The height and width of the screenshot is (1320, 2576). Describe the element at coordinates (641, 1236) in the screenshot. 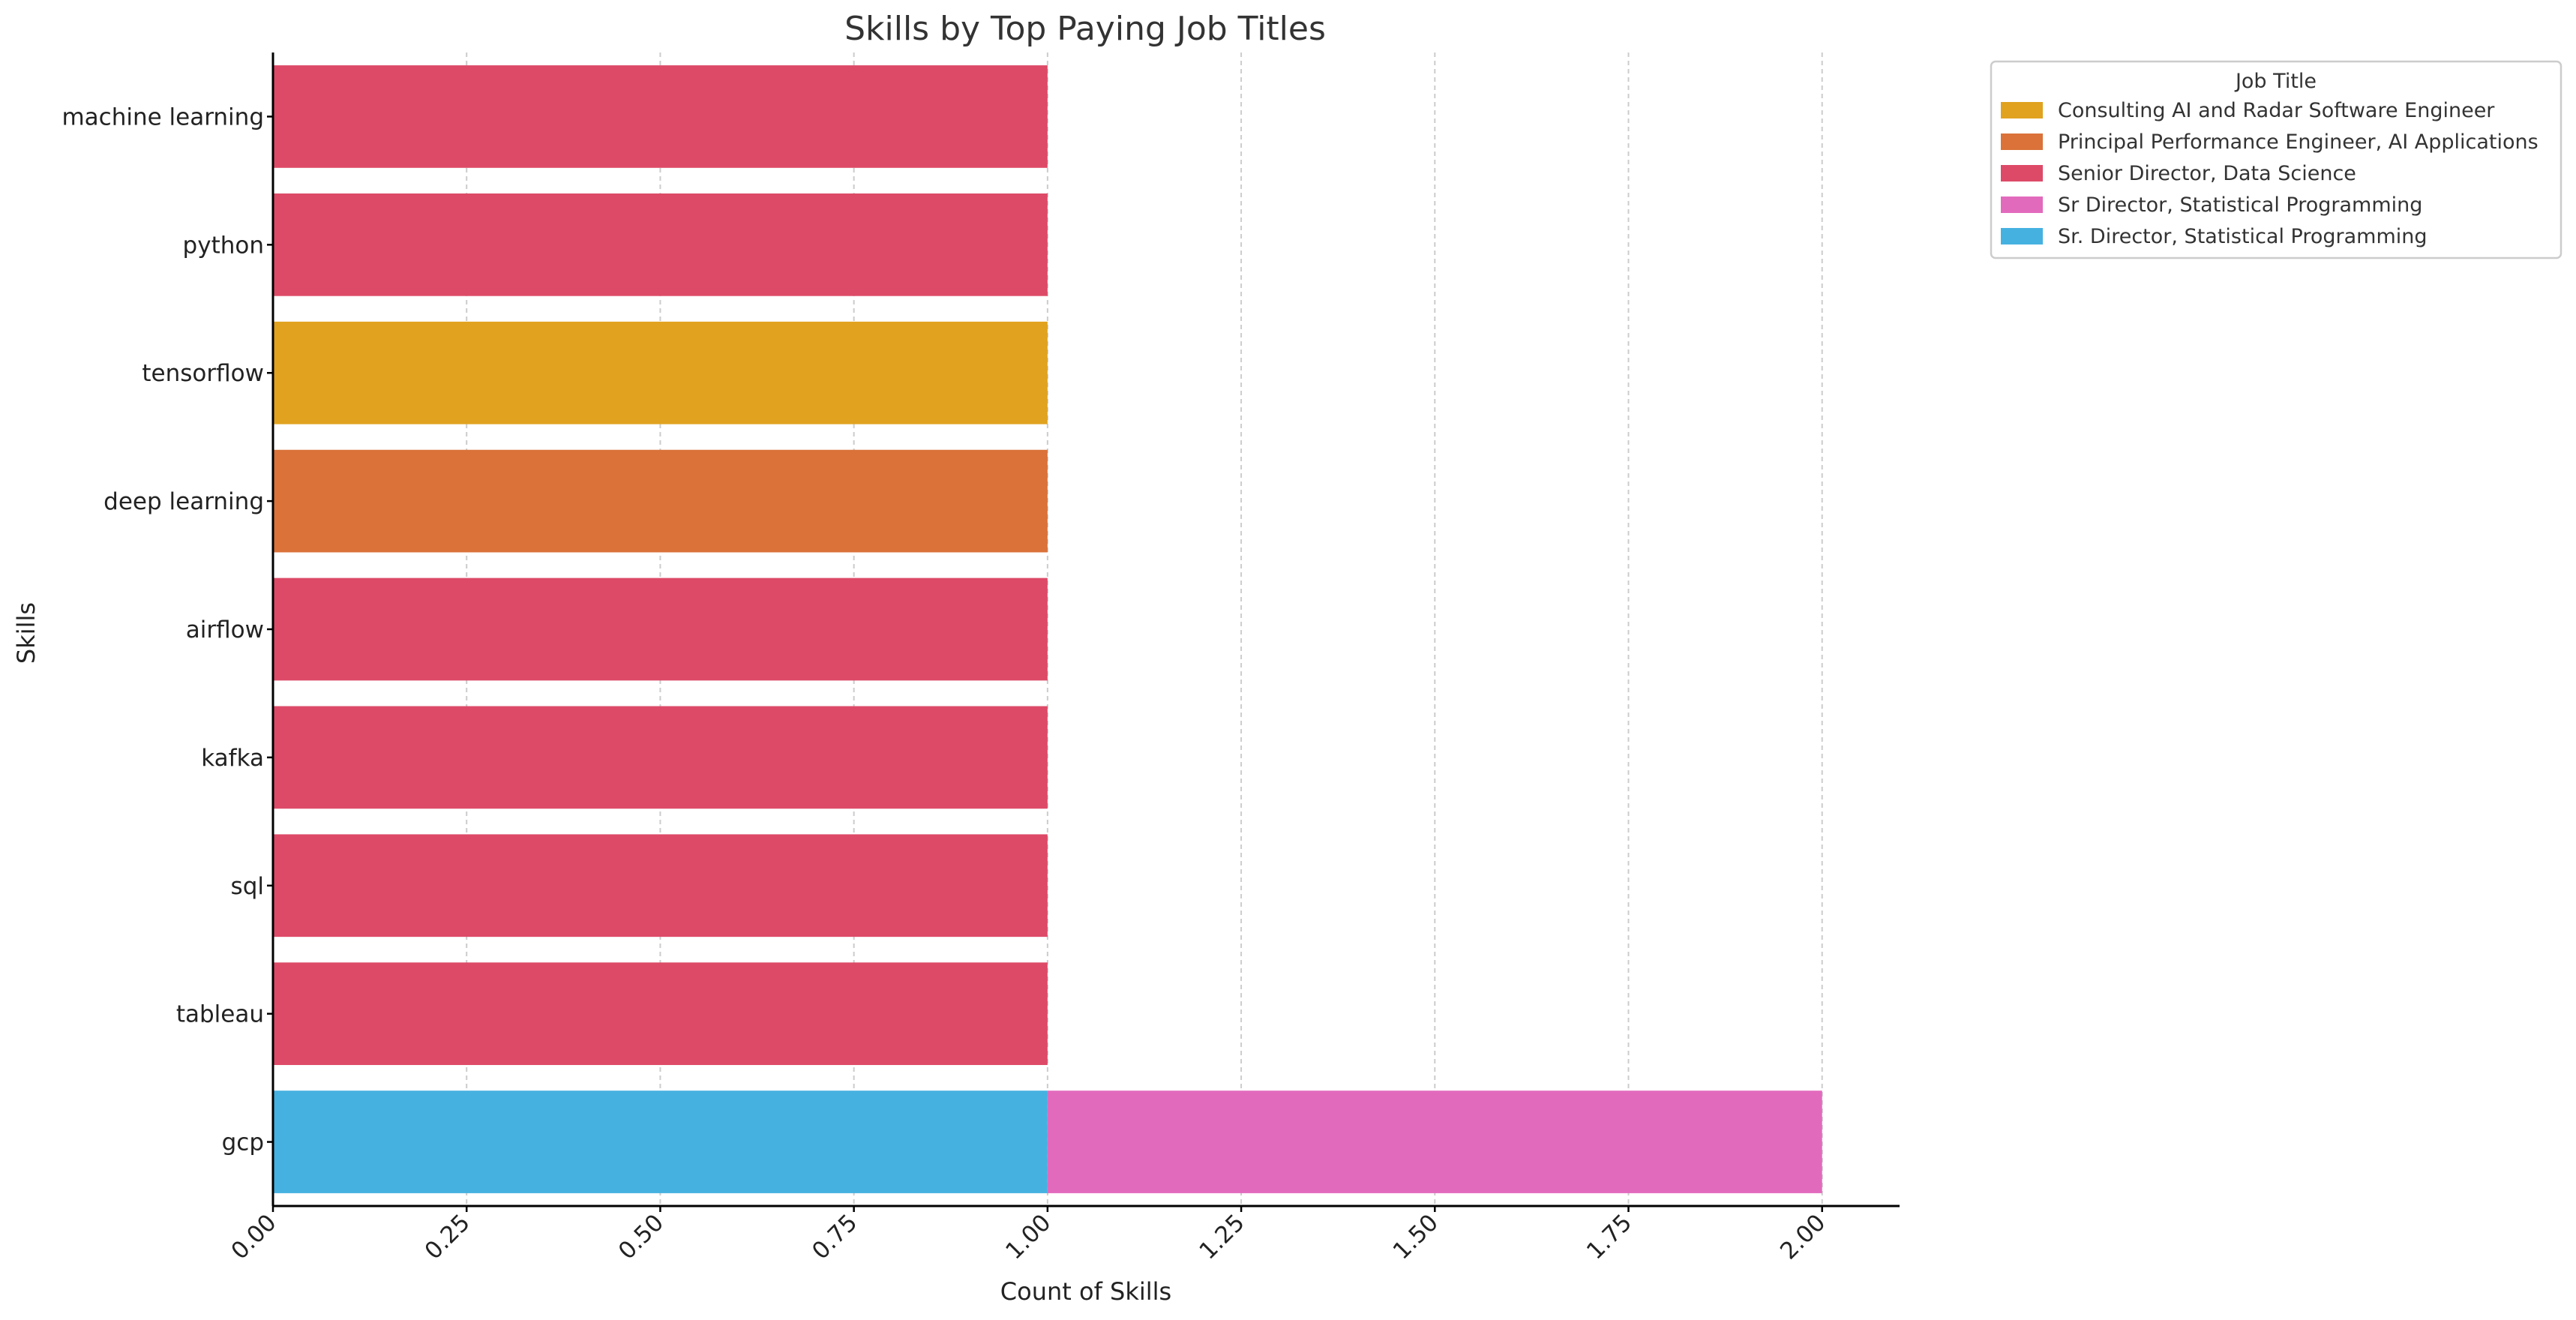

I see `x-tick-label: 0.50` at that location.